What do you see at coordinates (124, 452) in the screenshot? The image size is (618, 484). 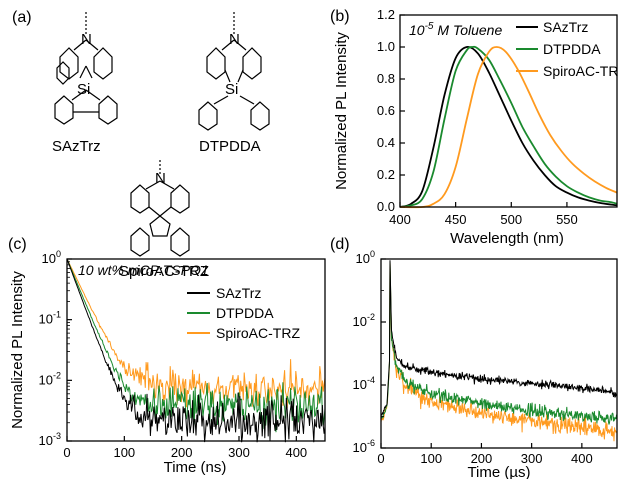 I see `chart-c-xtick-label: 100` at bounding box center [124, 452].